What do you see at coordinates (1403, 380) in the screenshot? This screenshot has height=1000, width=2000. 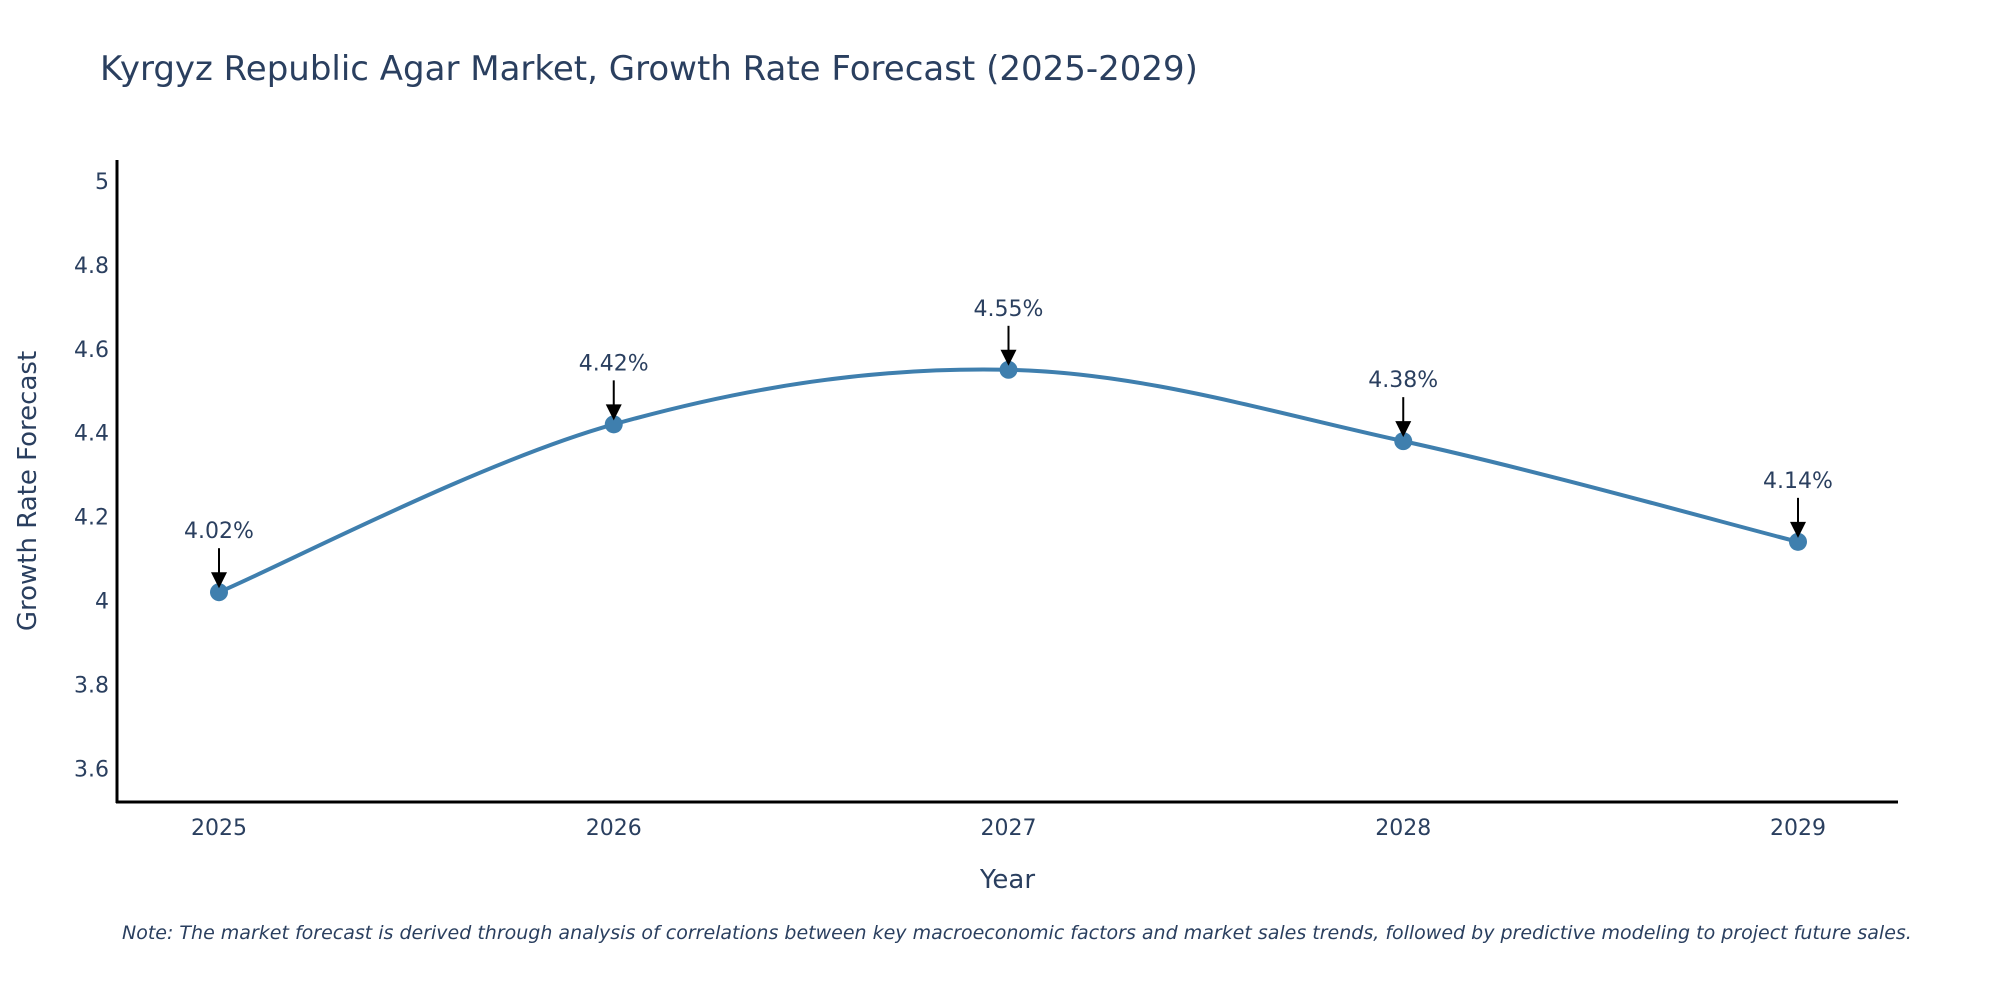 I see `data-label-2028: 4.38%` at bounding box center [1403, 380].